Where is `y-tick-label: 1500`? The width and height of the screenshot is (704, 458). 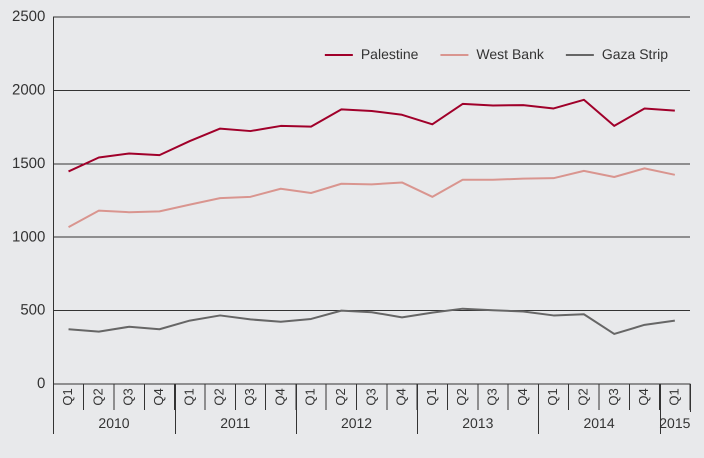 y-tick-label: 1500 is located at coordinates (29, 163).